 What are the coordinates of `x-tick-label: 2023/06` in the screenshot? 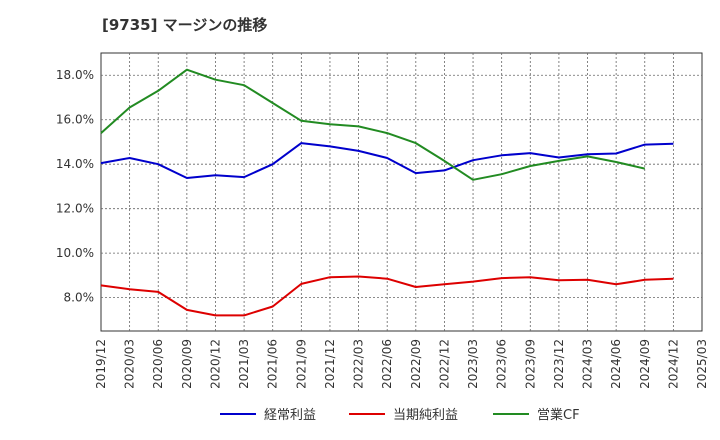 It's located at (502, 364).